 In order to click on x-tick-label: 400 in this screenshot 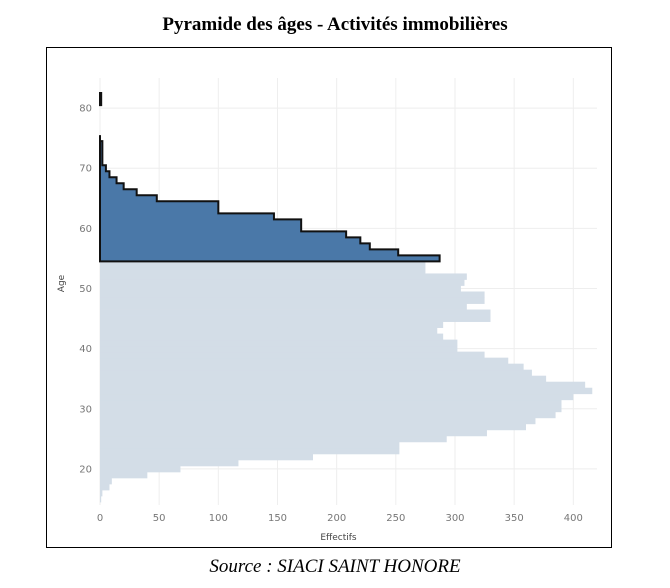, I will do `click(573, 518)`.